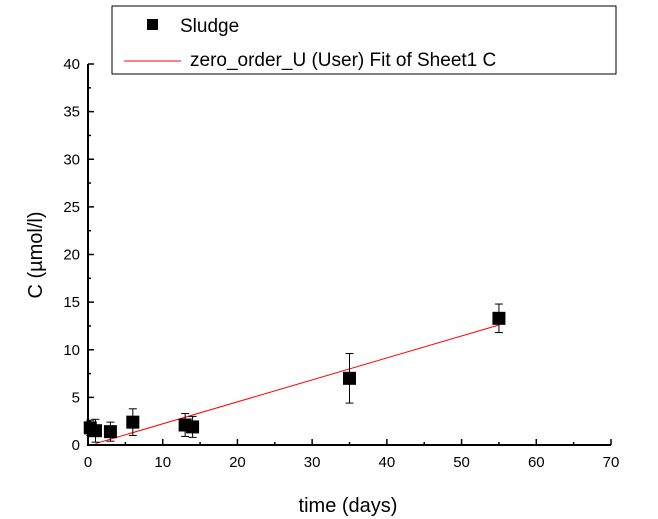 The width and height of the screenshot is (658, 519). I want to click on y-tick-label: 10, so click(71, 350).